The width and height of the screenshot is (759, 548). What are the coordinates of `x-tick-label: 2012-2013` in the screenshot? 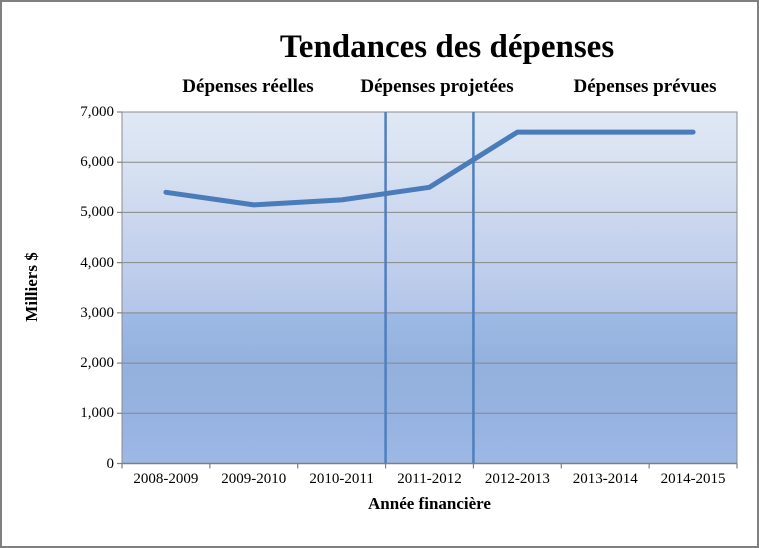 It's located at (517, 479).